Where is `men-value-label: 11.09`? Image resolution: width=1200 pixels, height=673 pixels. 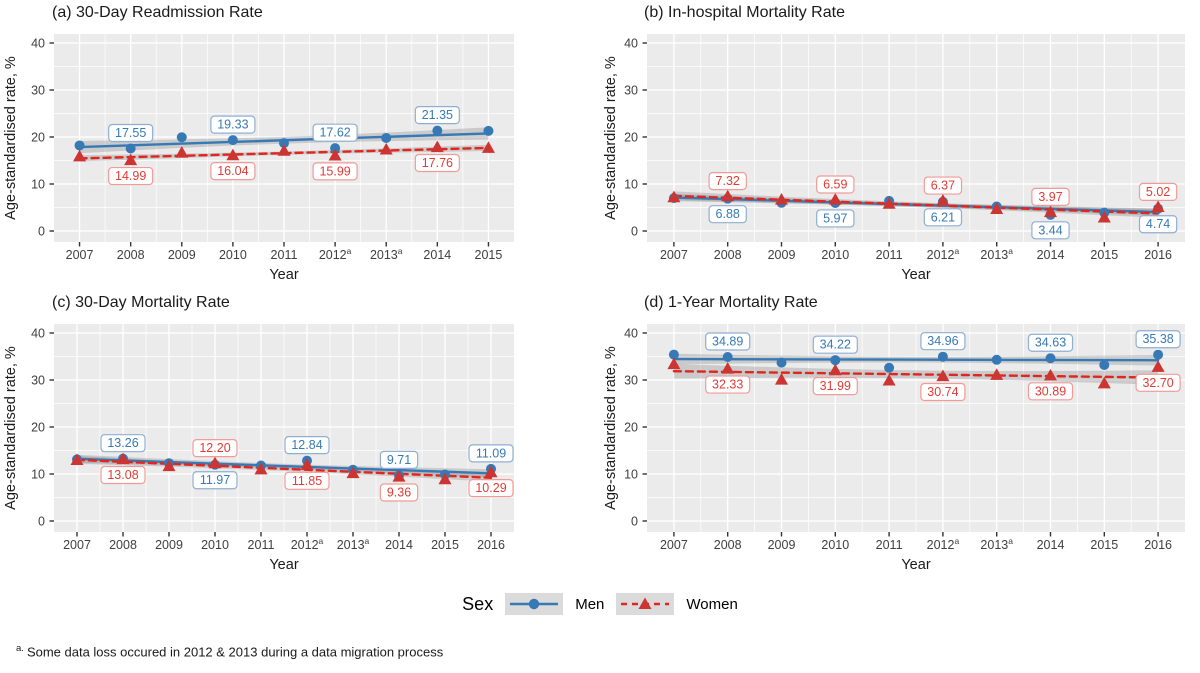
men-value-label: 11.09 is located at coordinates (491, 453).